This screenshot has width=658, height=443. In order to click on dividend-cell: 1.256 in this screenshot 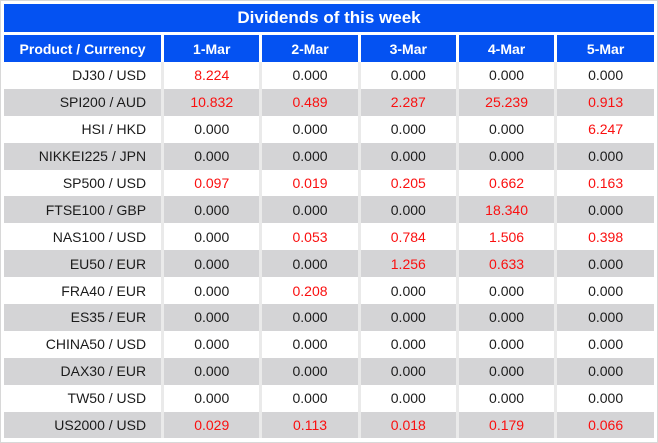, I will do `click(407, 264)`.